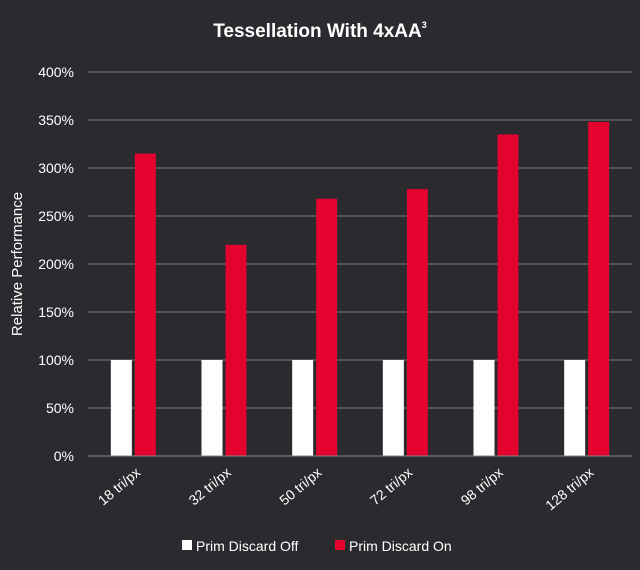  What do you see at coordinates (569, 488) in the screenshot?
I see `x-tick-label: 128 tri/px` at bounding box center [569, 488].